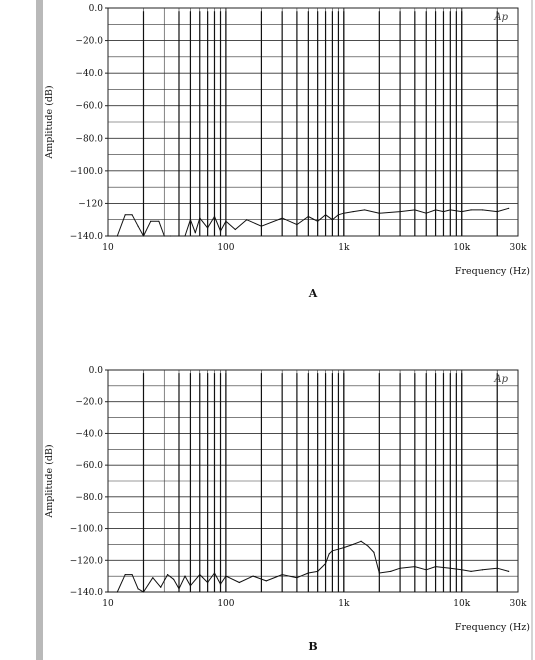 The width and height of the screenshot is (535, 660). Describe the element at coordinates (518, 604) in the screenshot. I see `x-tick-label: 30k` at that location.